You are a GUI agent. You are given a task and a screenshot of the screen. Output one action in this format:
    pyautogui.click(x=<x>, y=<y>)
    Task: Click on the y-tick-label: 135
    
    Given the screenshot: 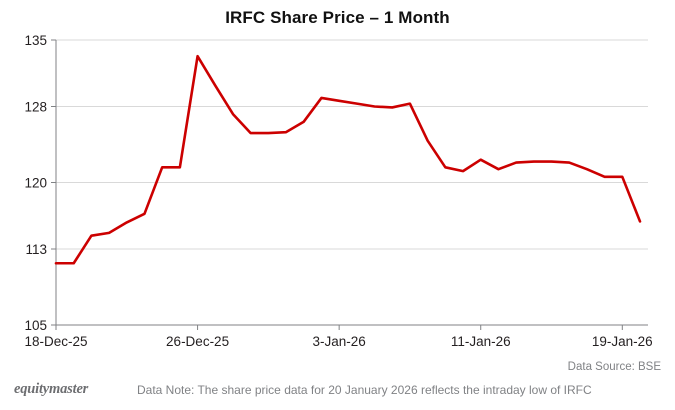 What is the action you would take?
    pyautogui.click(x=35, y=40)
    